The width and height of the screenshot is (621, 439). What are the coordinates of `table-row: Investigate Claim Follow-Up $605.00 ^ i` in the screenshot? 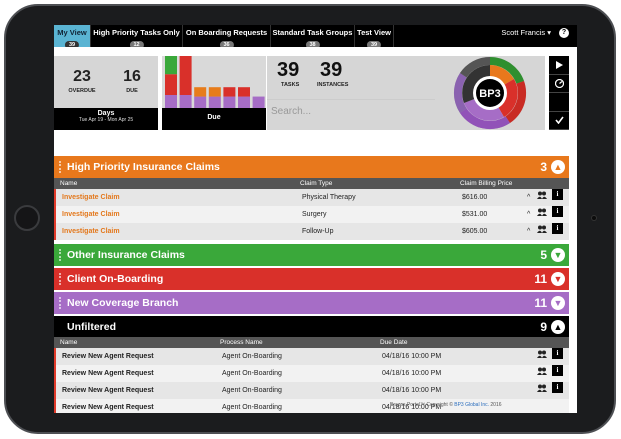 It's located at (311, 231).